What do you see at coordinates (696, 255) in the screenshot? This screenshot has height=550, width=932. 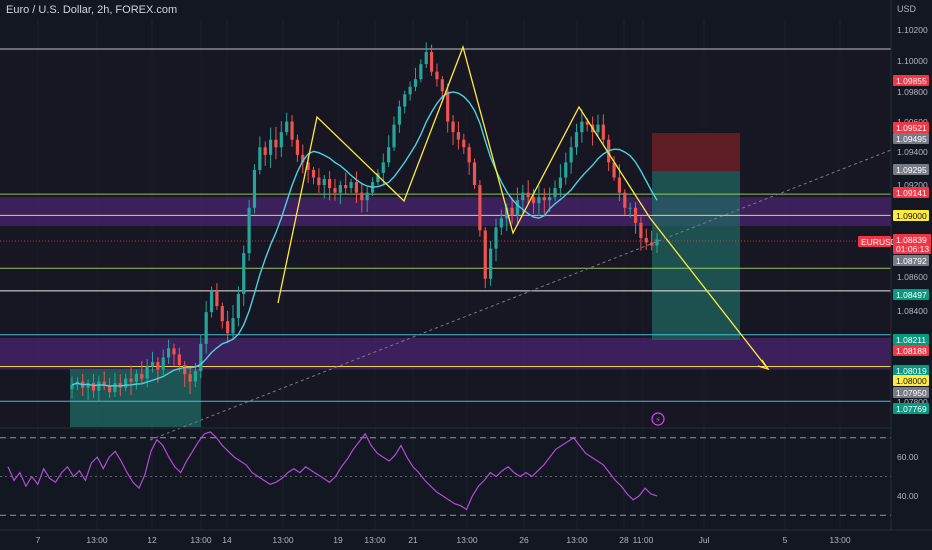 I see `target-zone` at bounding box center [696, 255].